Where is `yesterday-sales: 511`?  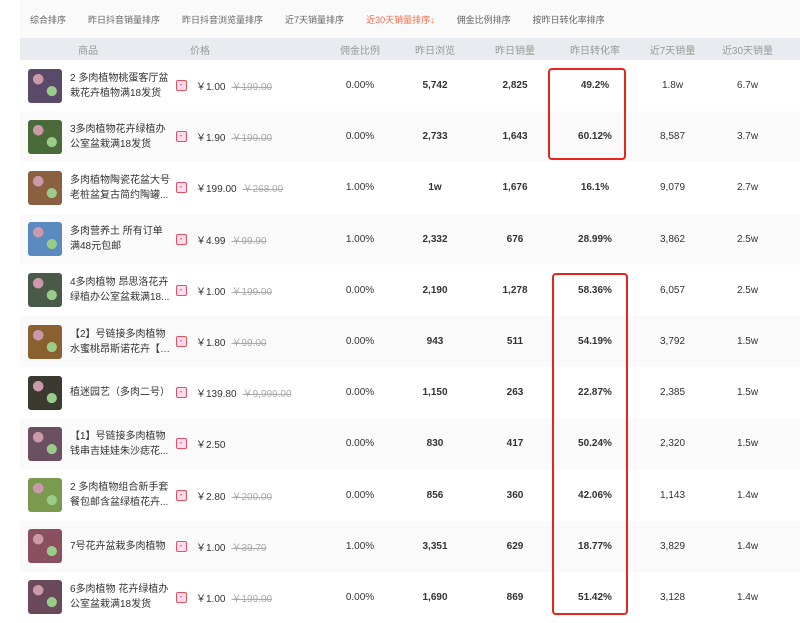 yesterday-sales: 511 is located at coordinates (515, 342).